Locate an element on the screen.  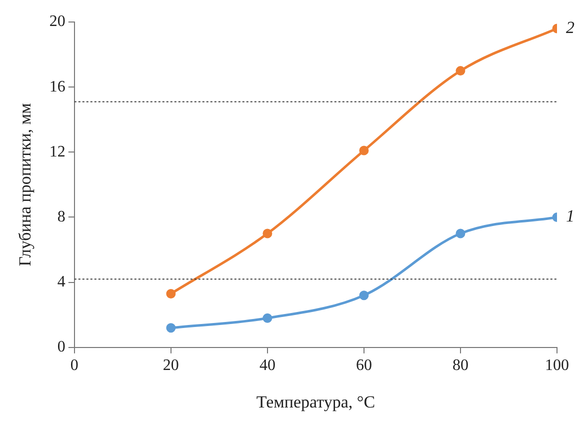
y-tick-label: 4 is located at coordinates (61, 282).